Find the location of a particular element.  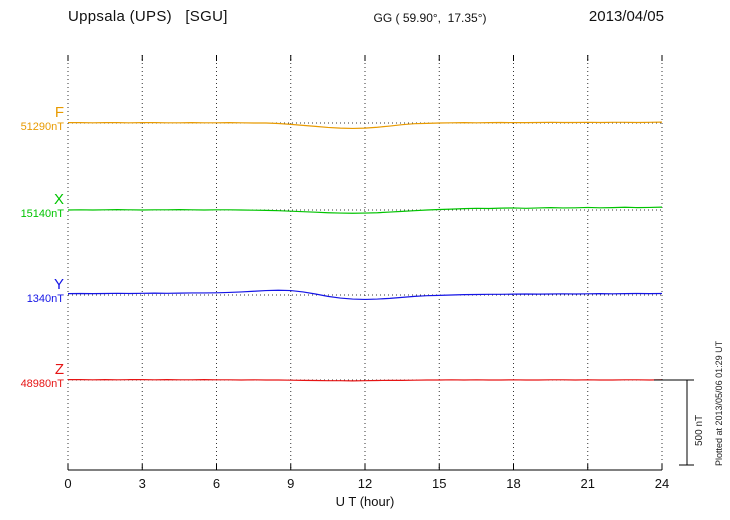

x-tick-label: 24 is located at coordinates (662, 483).